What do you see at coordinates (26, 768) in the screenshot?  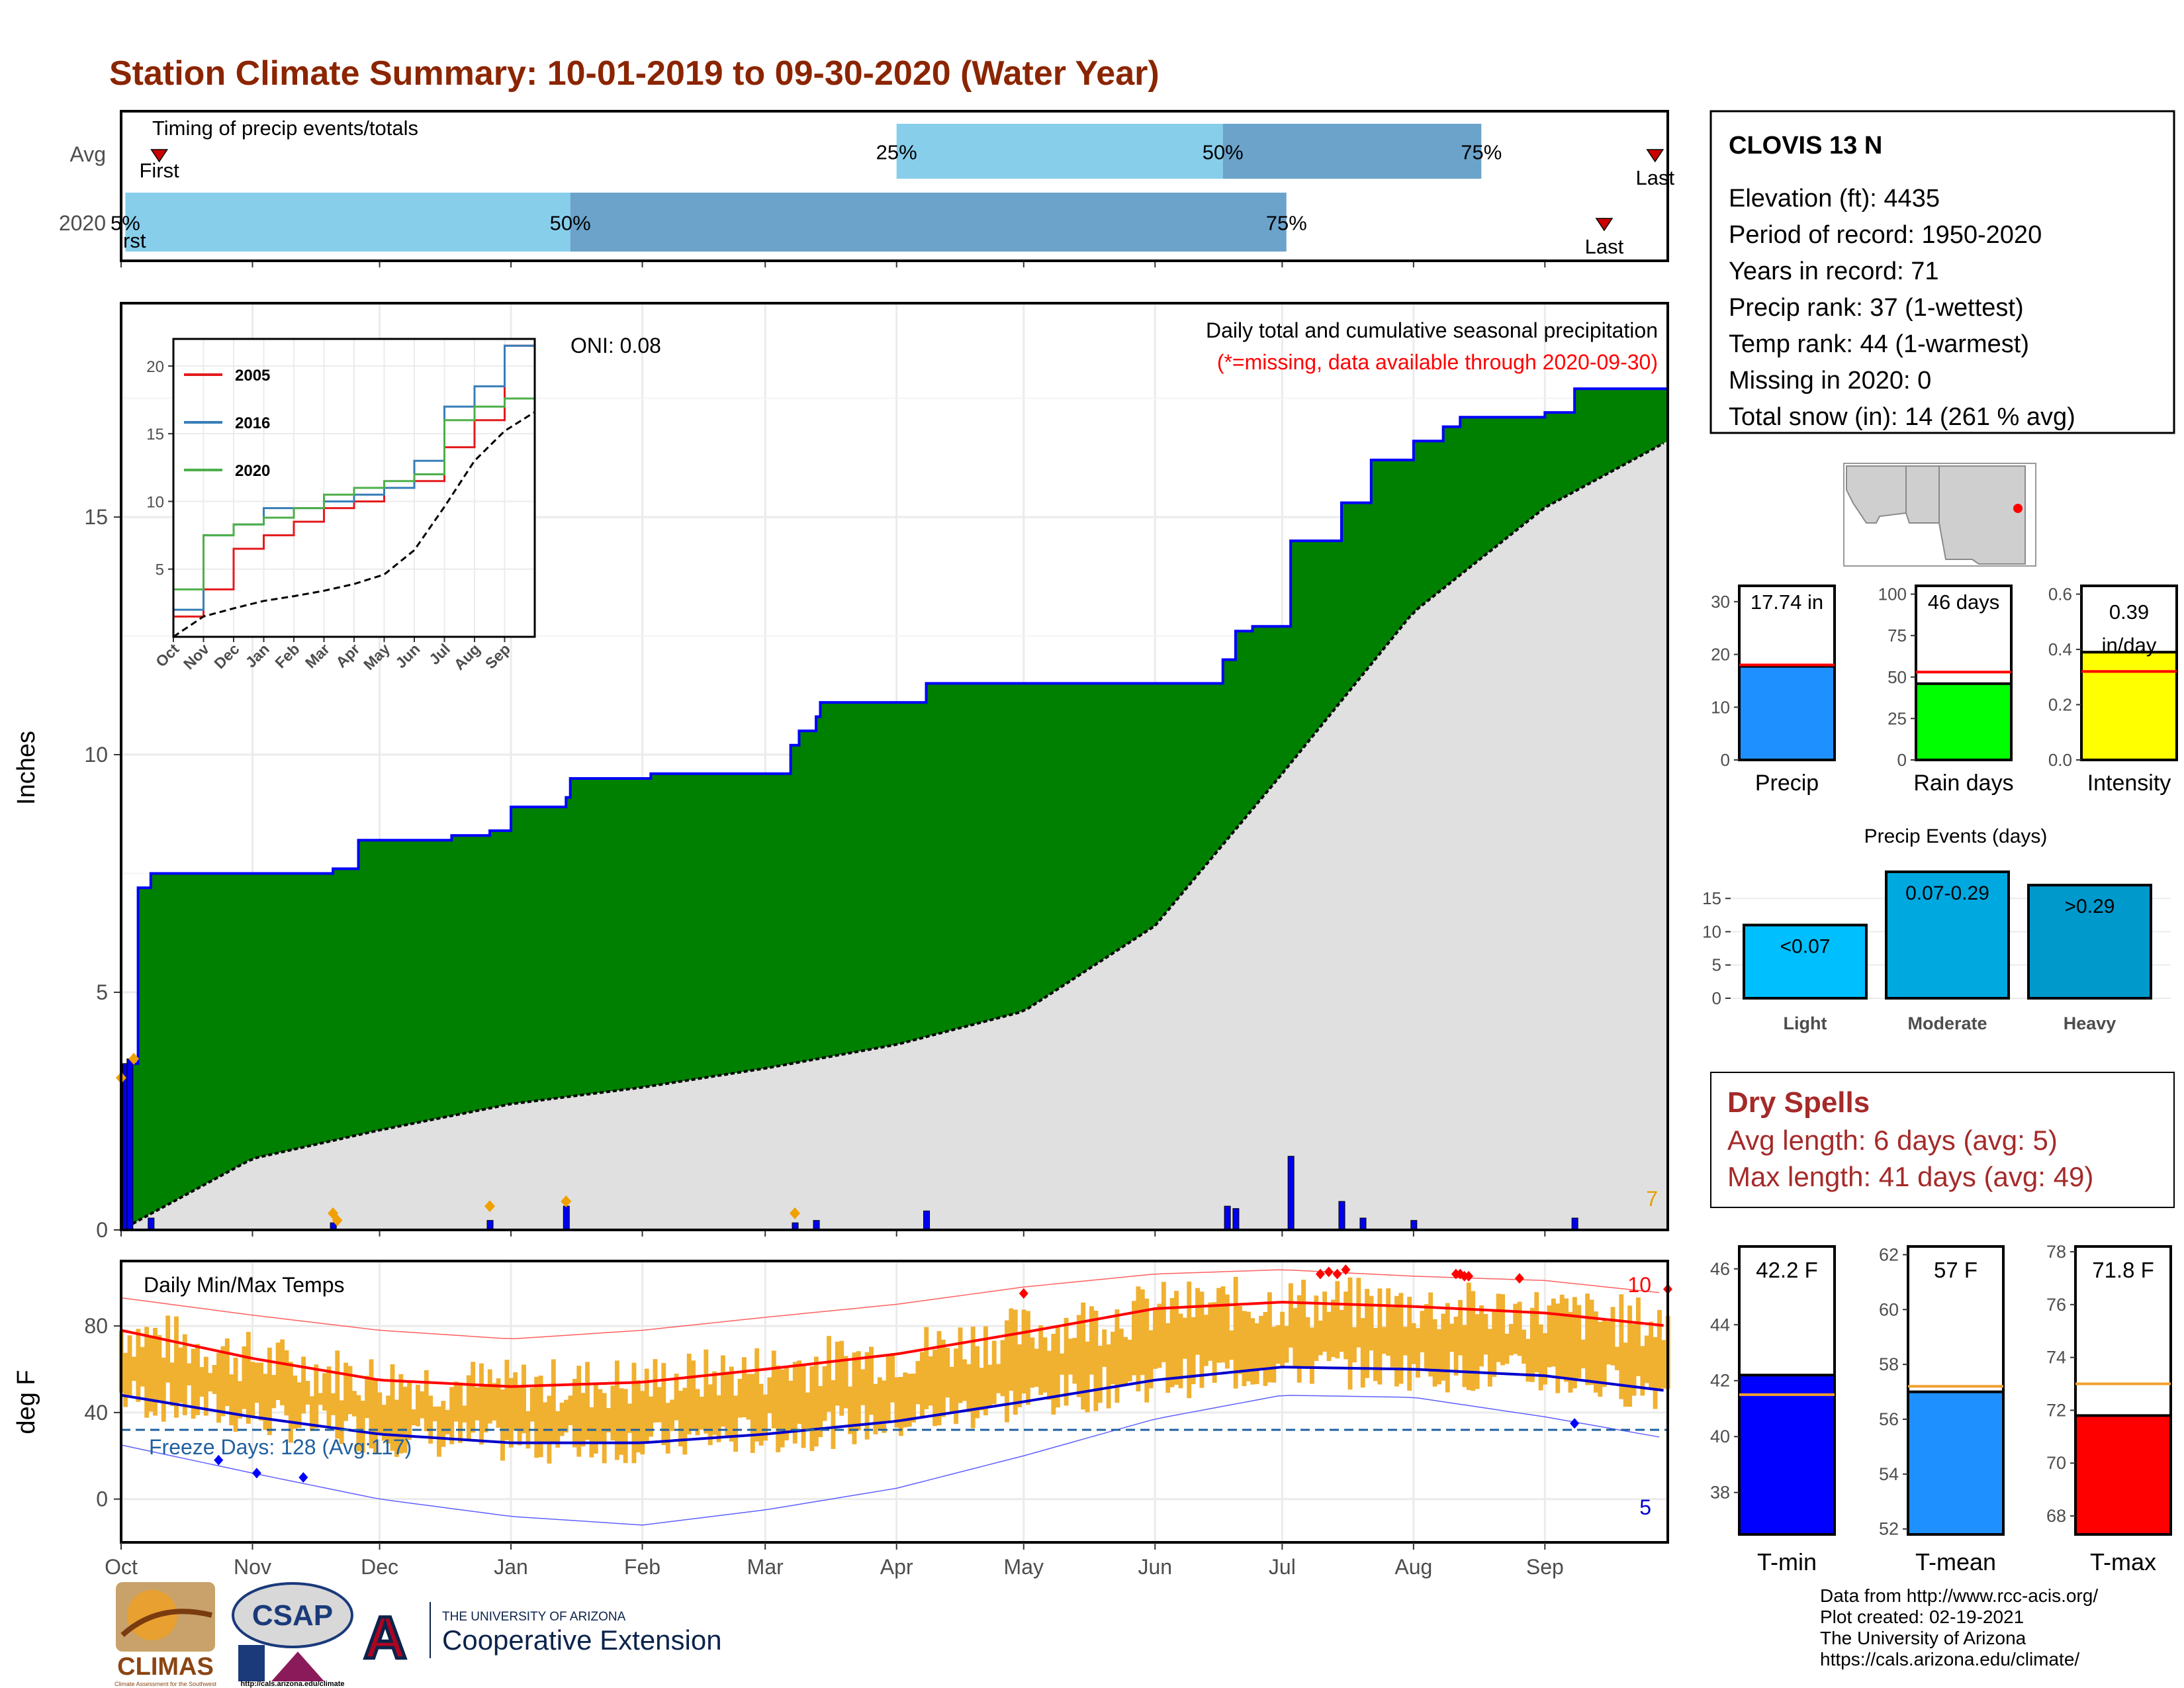 I see `precip-y-axis-title: Inches` at bounding box center [26, 768].